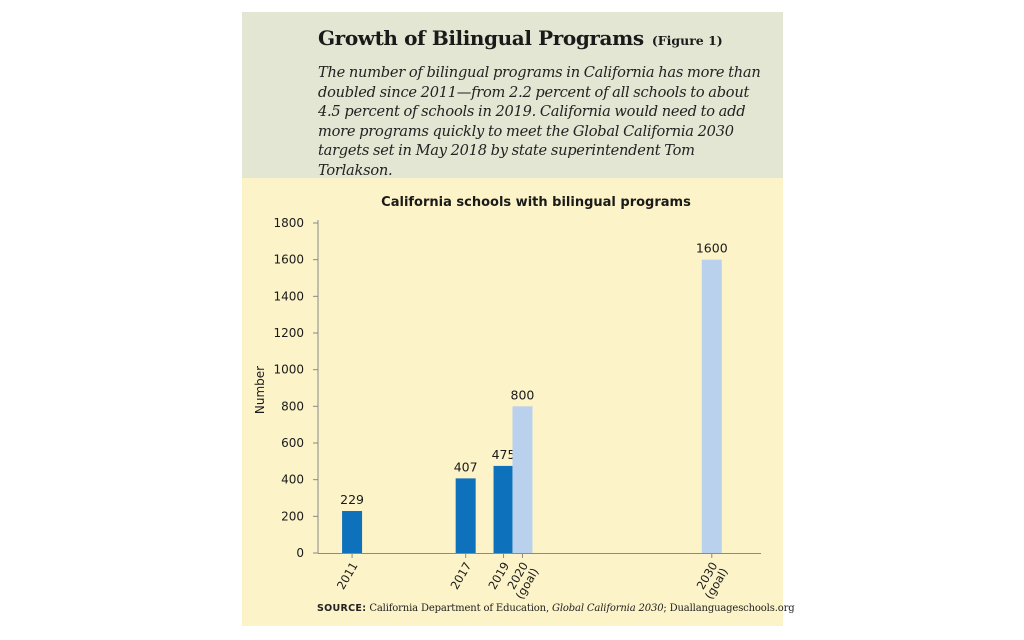  I want to click on y-tick-label: 1200, so click(288, 333).